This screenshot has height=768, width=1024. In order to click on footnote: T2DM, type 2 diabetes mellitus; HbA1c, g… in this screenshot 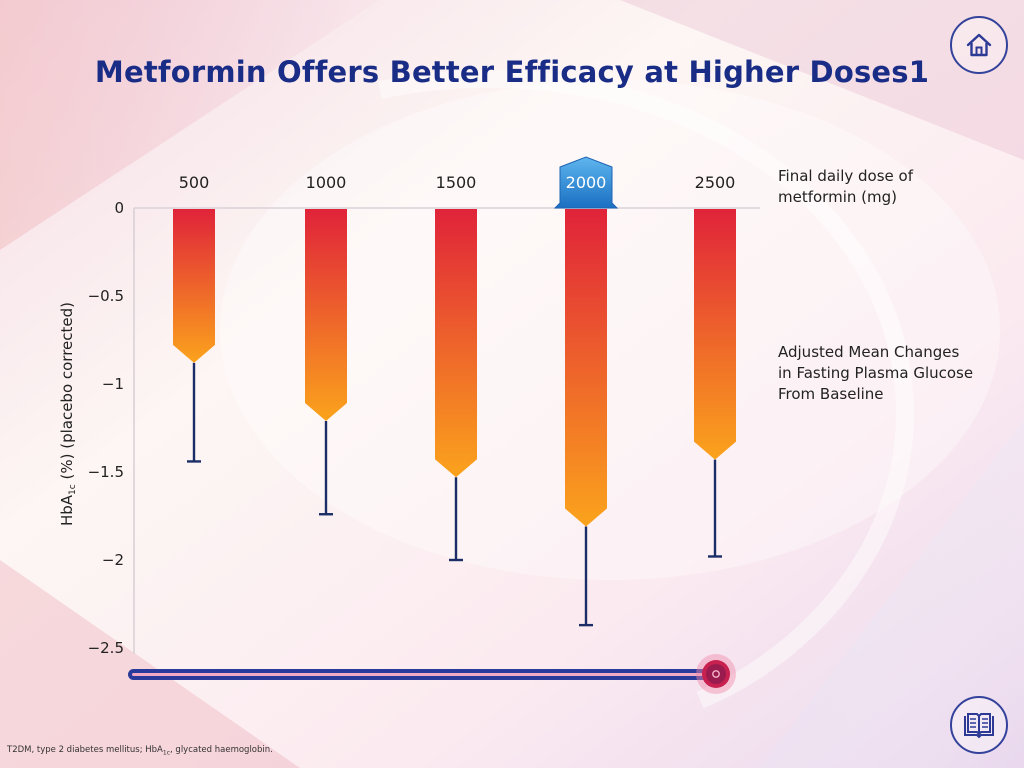, I will do `click(140, 751)`.